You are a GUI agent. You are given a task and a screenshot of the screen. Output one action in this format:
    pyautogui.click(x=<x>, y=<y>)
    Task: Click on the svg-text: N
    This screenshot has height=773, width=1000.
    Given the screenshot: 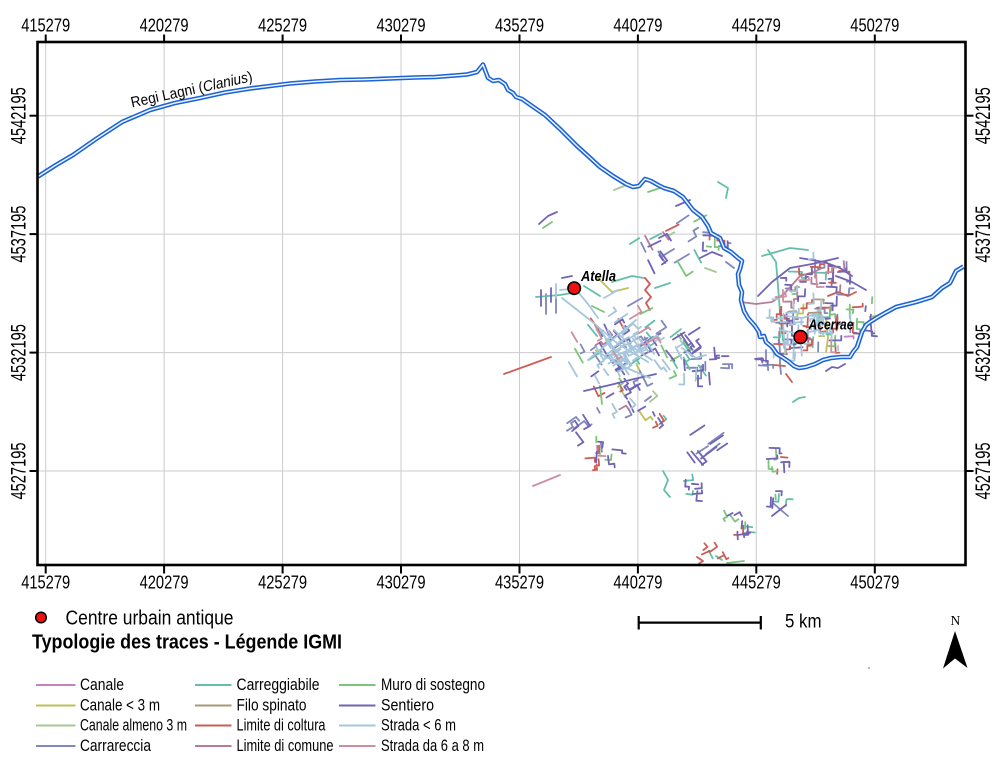 What is the action you would take?
    pyautogui.click(x=956, y=620)
    